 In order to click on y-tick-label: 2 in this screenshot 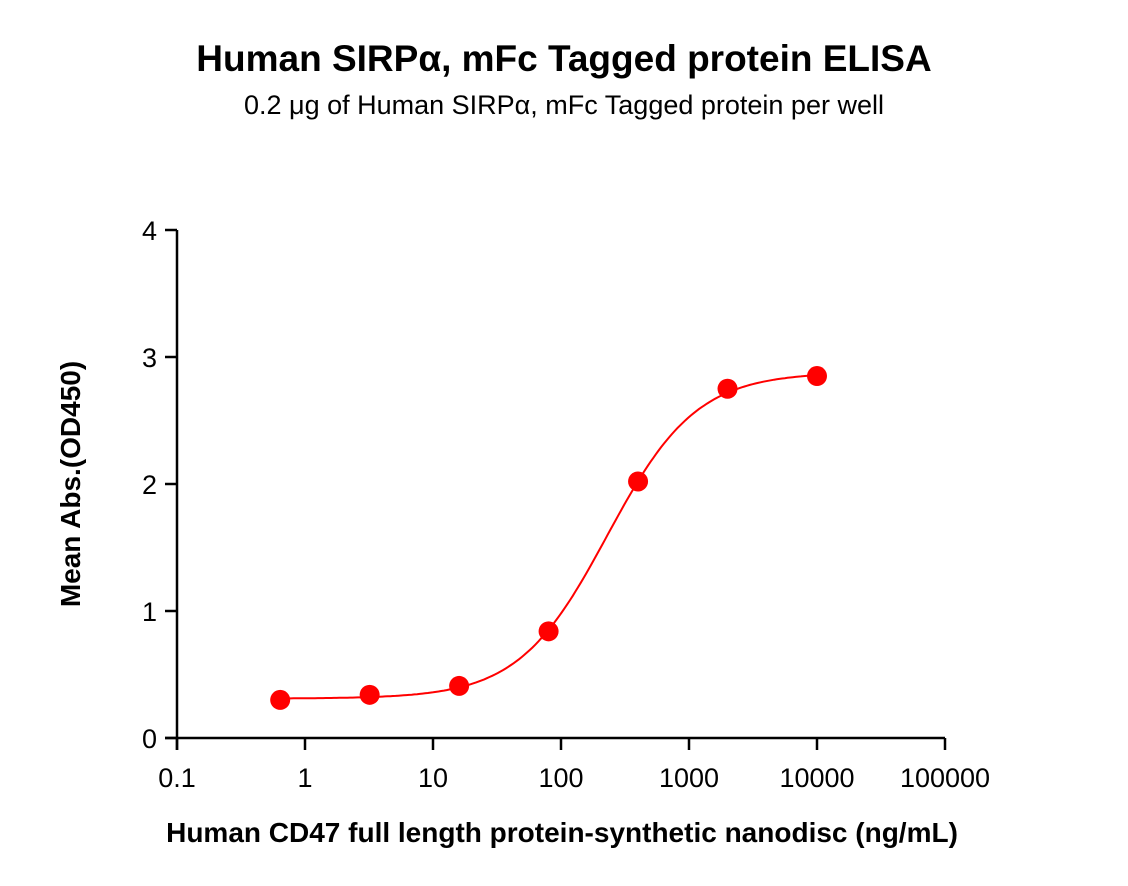, I will do `click(149, 485)`.